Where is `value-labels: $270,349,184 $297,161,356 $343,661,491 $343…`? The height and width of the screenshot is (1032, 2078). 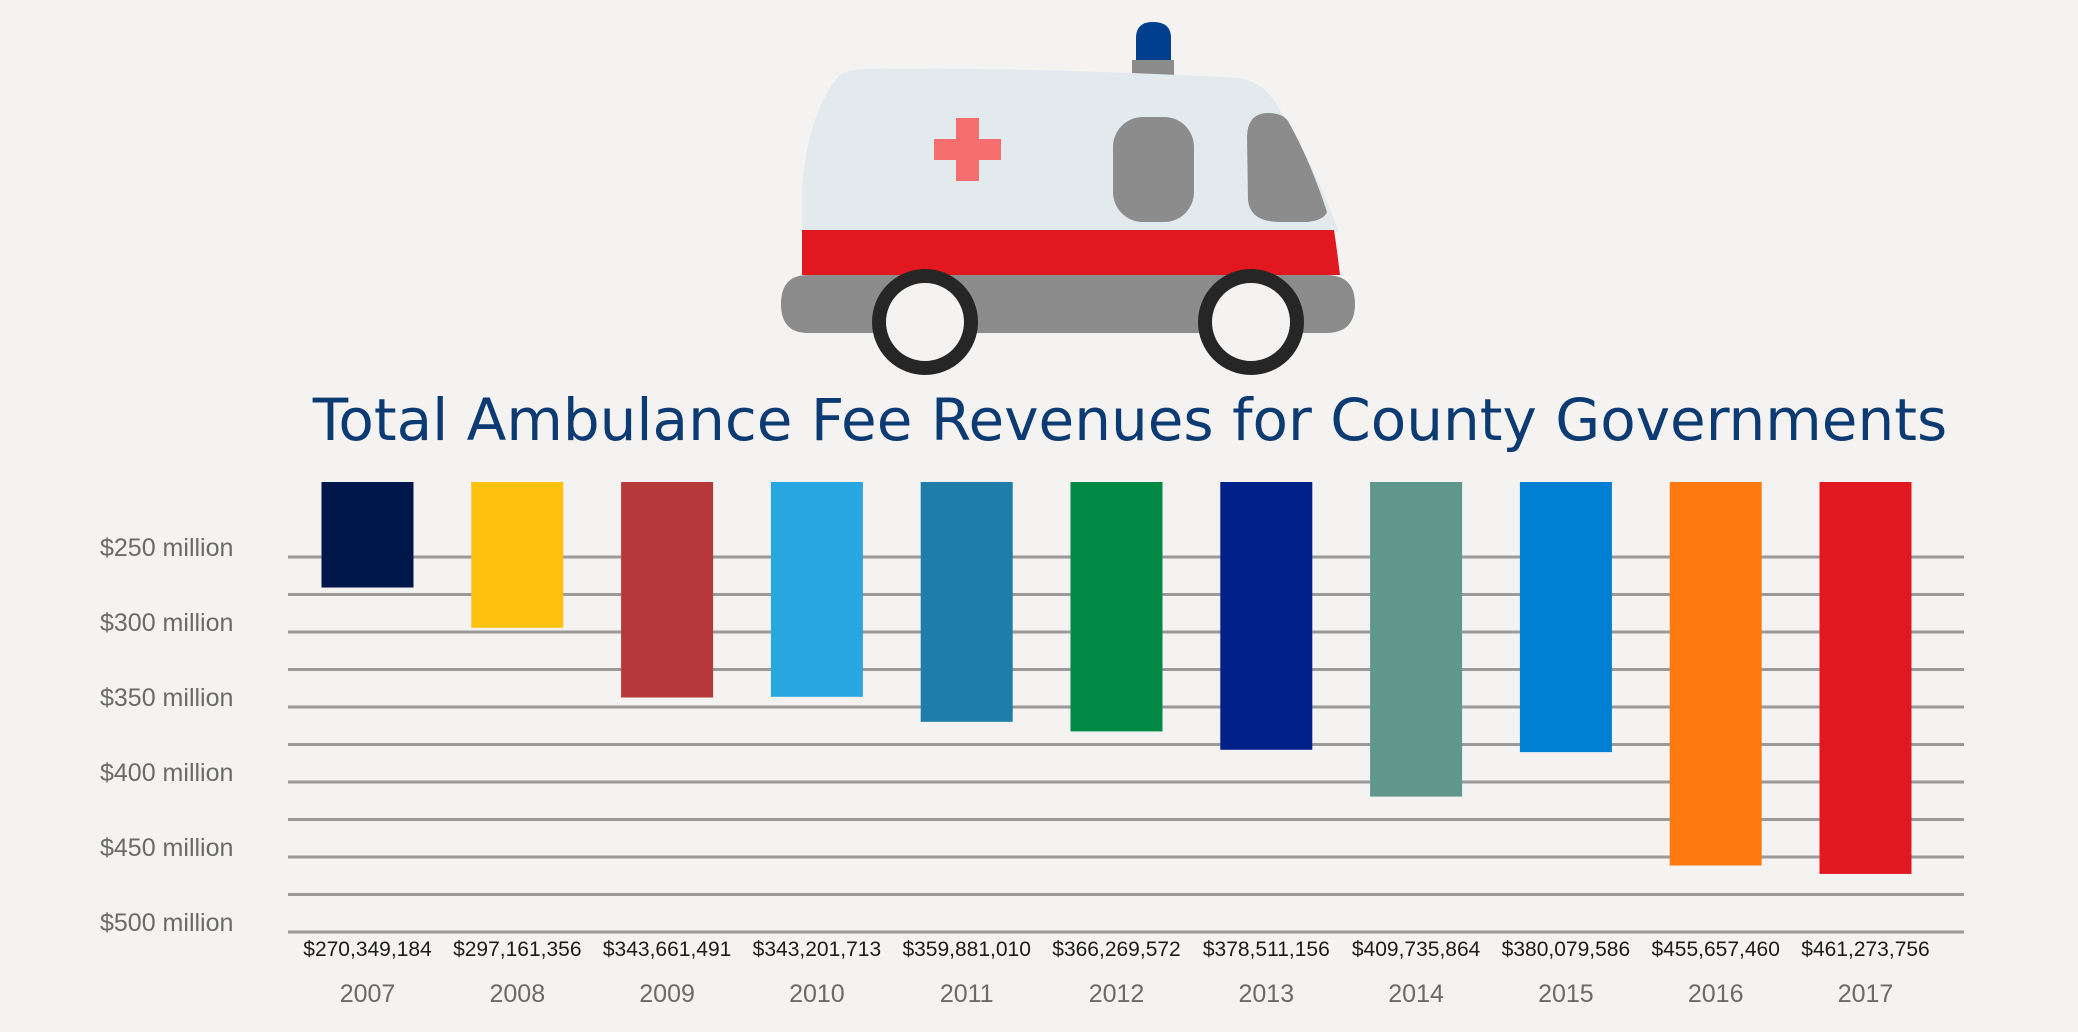 value-labels: $270,349,184 $297,161,356 $343,661,491 $343… is located at coordinates (1116, 949).